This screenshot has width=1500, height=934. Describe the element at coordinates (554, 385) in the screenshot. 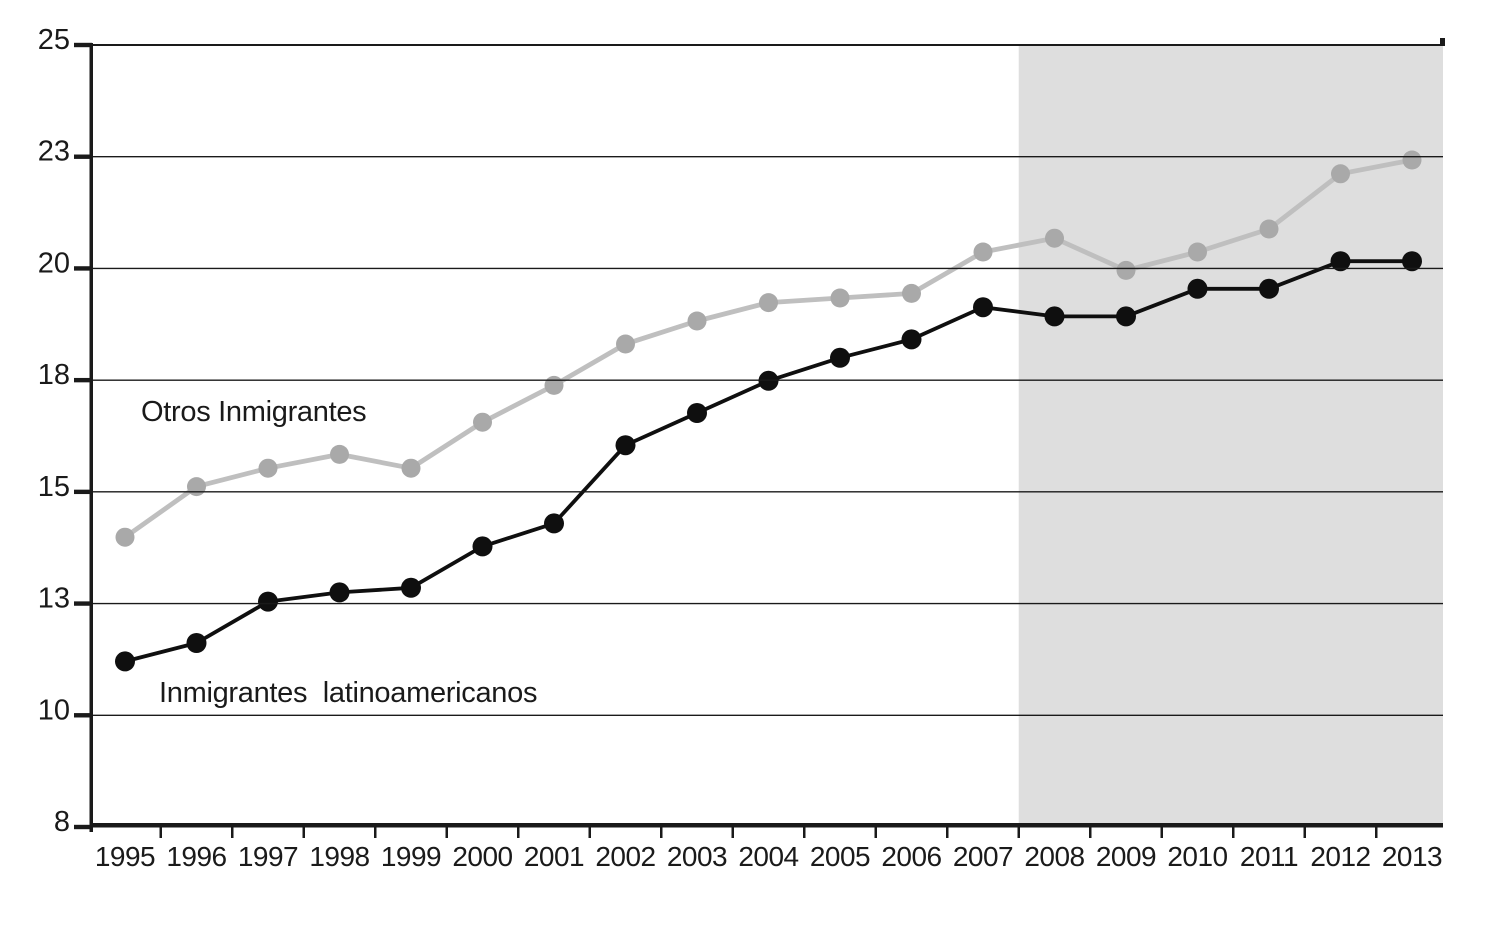

I see `series-point-otros-2001` at that location.